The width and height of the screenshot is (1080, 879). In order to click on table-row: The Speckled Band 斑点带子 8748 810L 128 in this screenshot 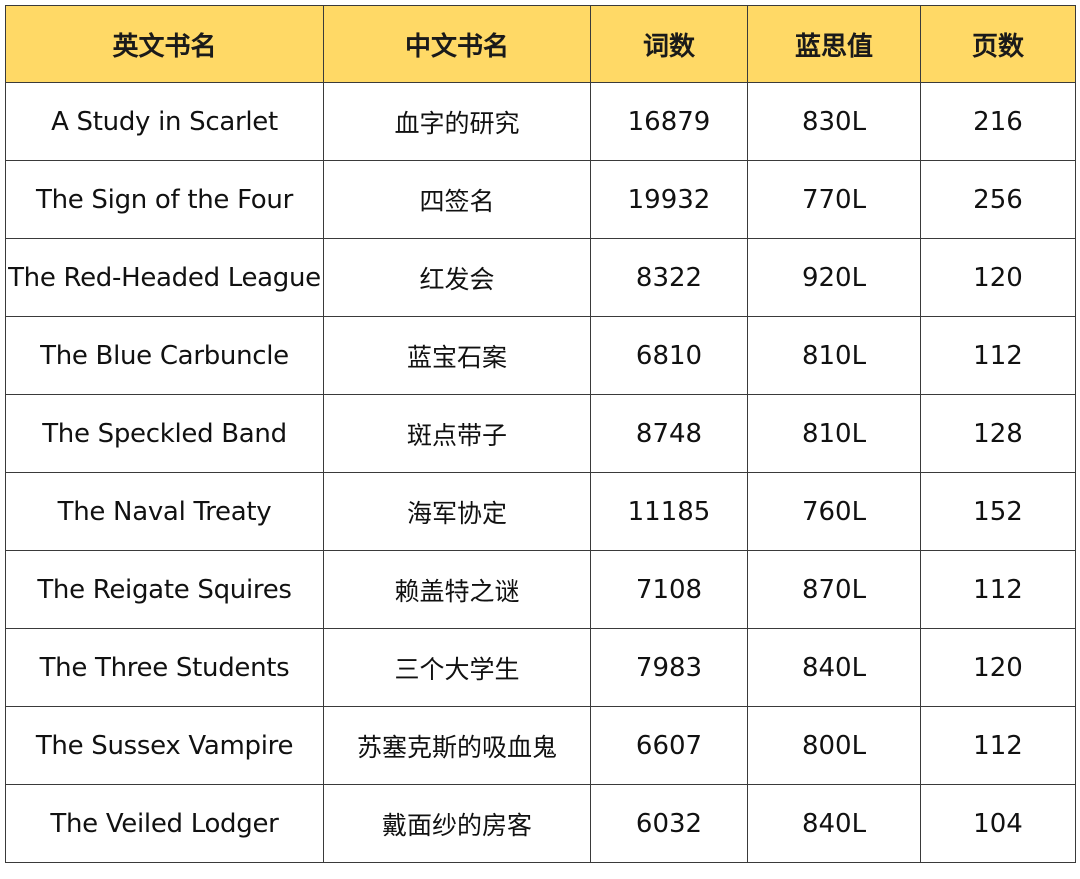, I will do `click(540, 433)`.